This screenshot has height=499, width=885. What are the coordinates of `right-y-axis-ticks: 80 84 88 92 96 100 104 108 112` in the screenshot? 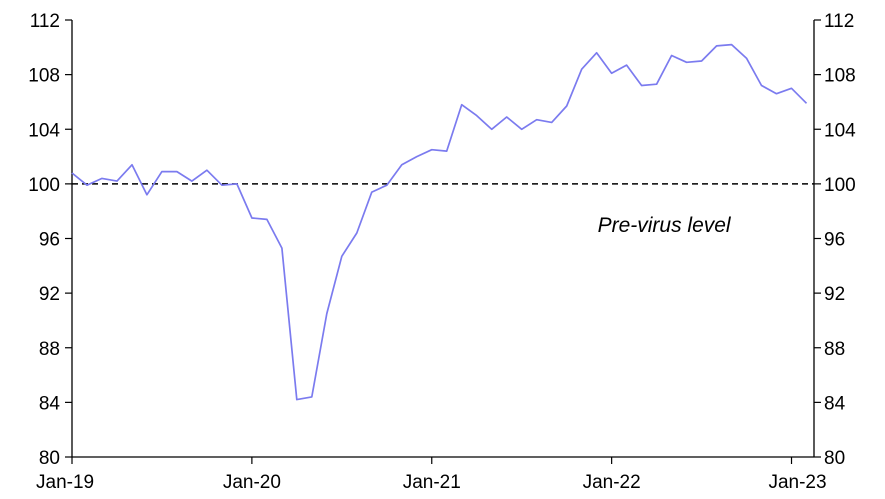 It's located at (835, 240).